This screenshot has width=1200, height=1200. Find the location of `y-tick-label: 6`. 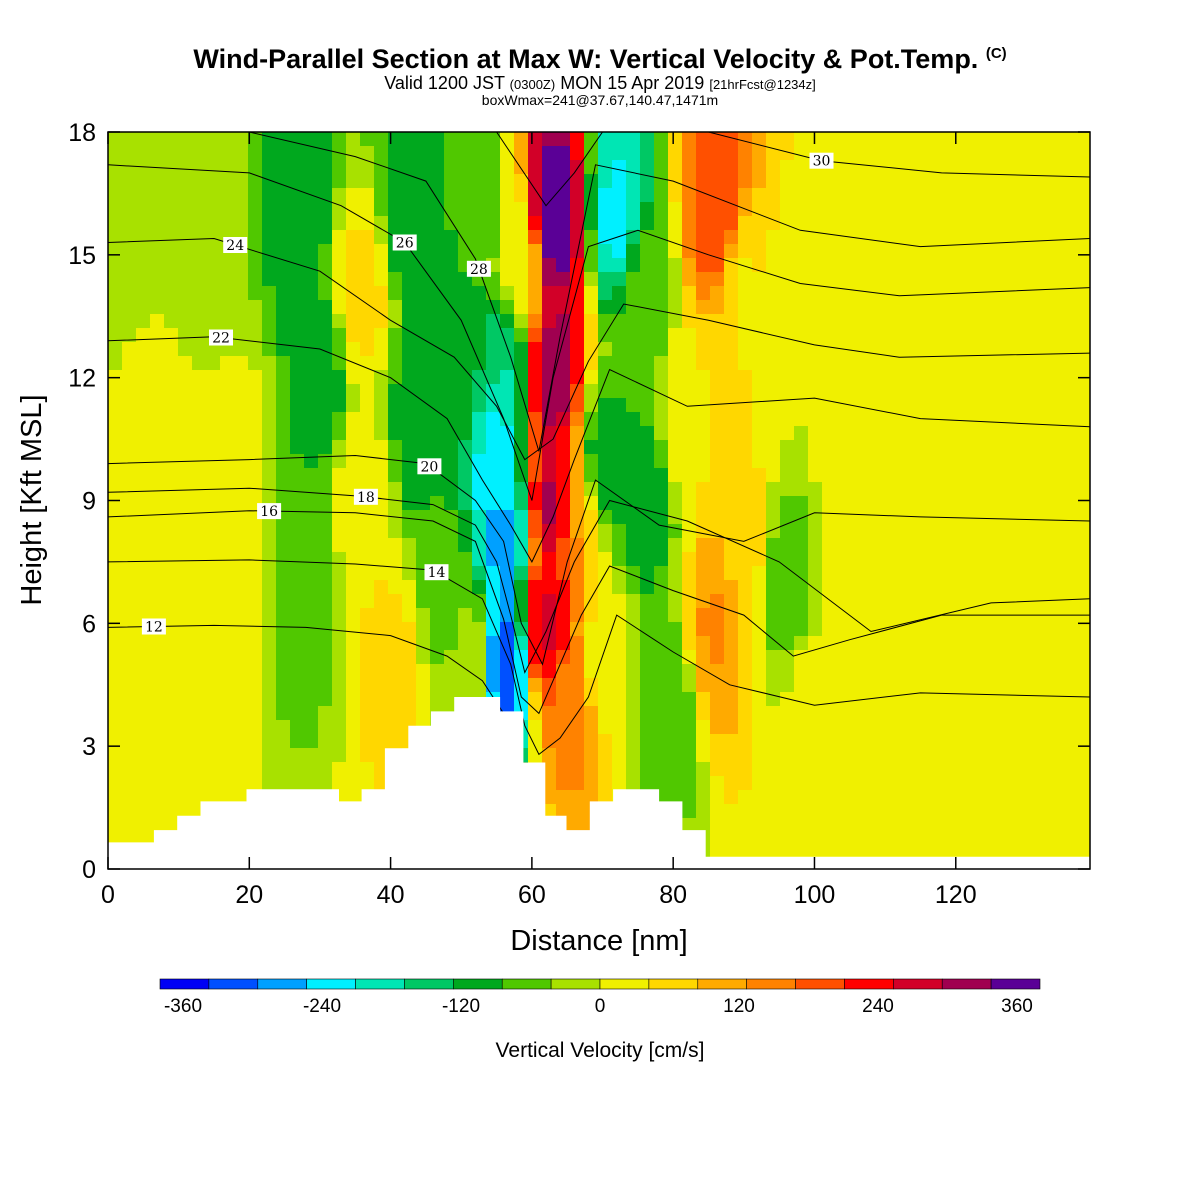

y-tick-label: 6 is located at coordinates (89, 624).